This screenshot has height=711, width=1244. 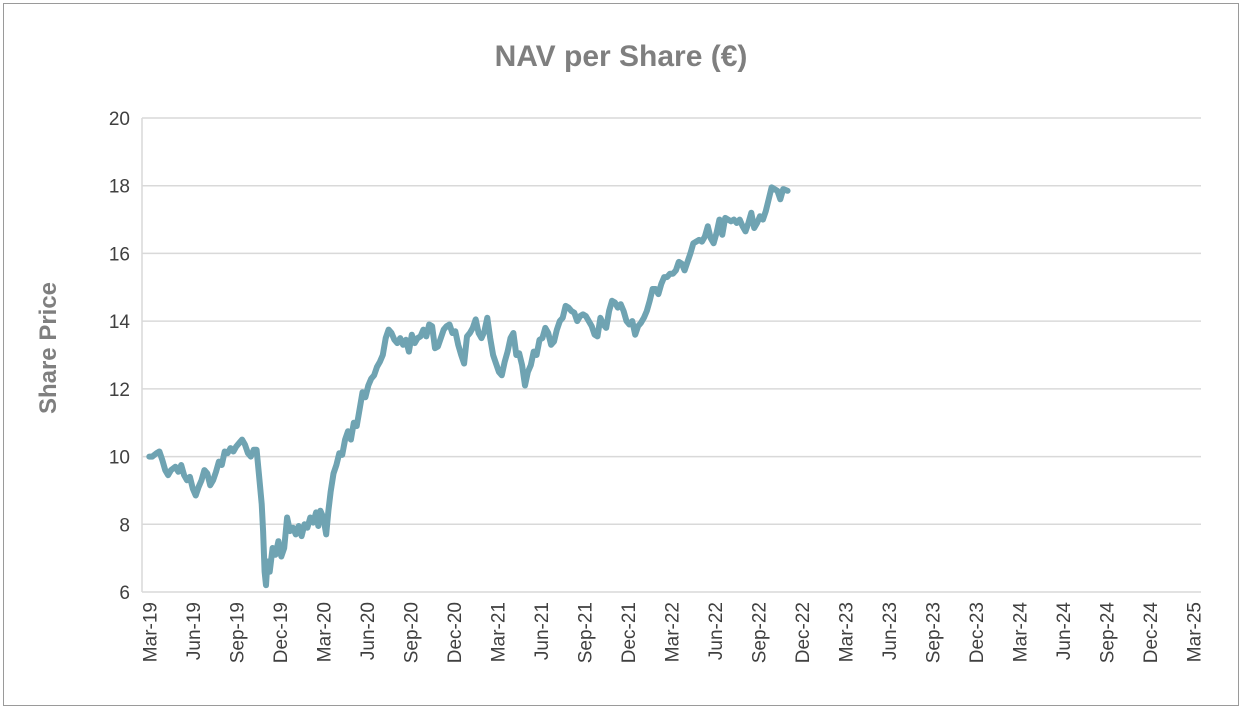 I want to click on x-tick-label: Sep-24, so click(x=1108, y=633).